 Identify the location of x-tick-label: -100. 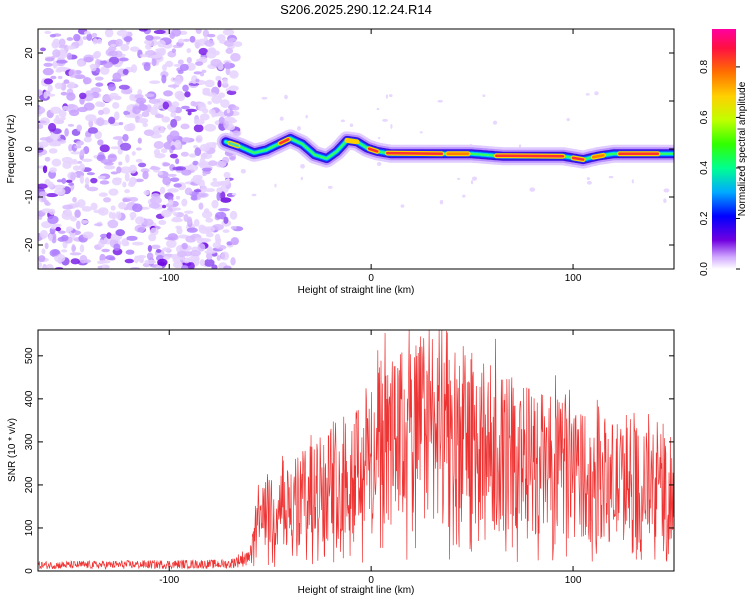
(169, 278).